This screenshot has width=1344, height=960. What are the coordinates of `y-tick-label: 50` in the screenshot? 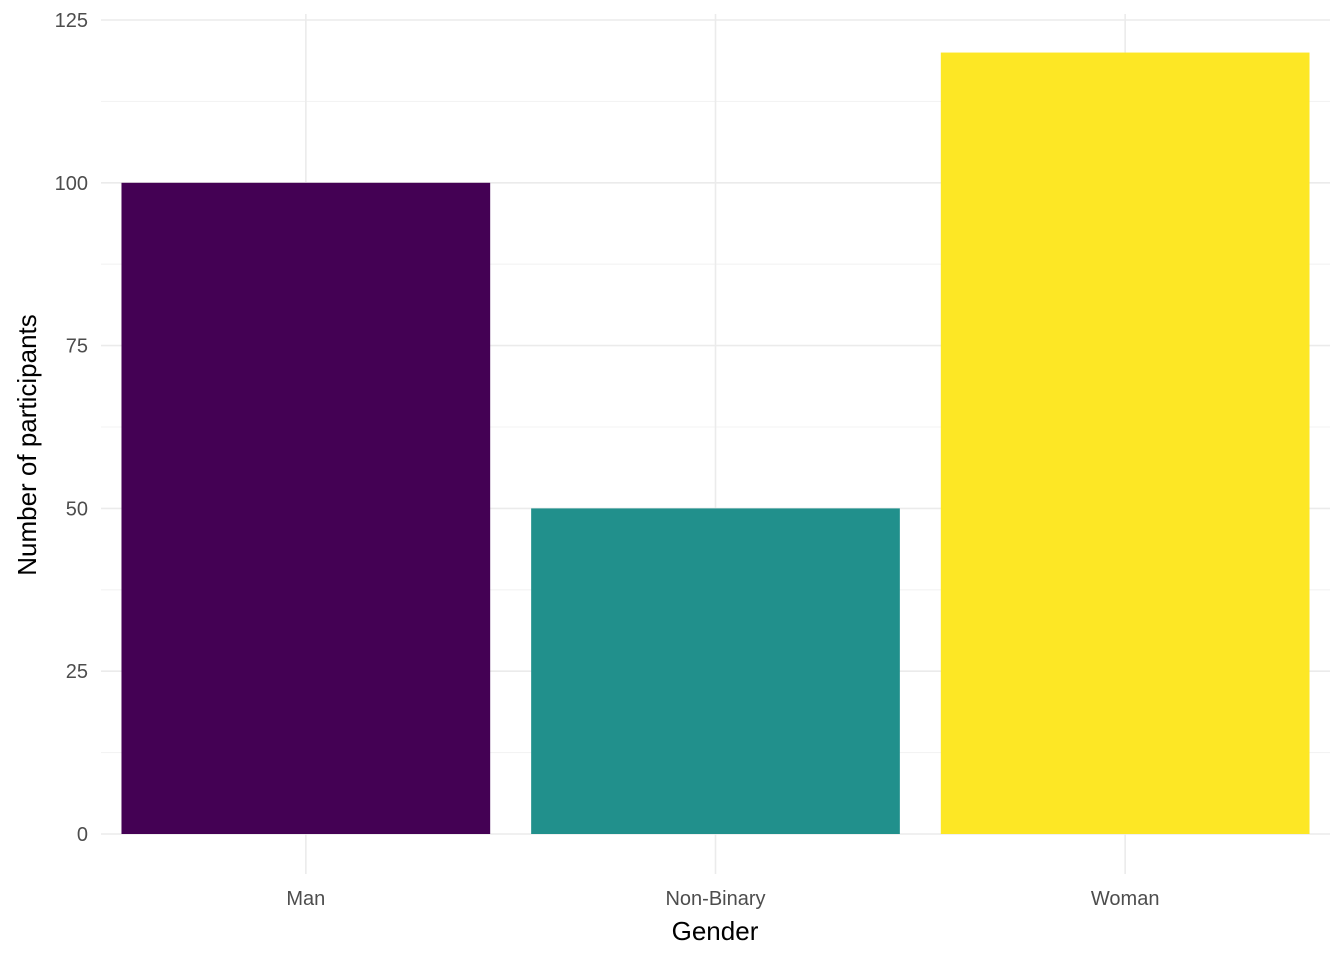 It's located at (77, 509).